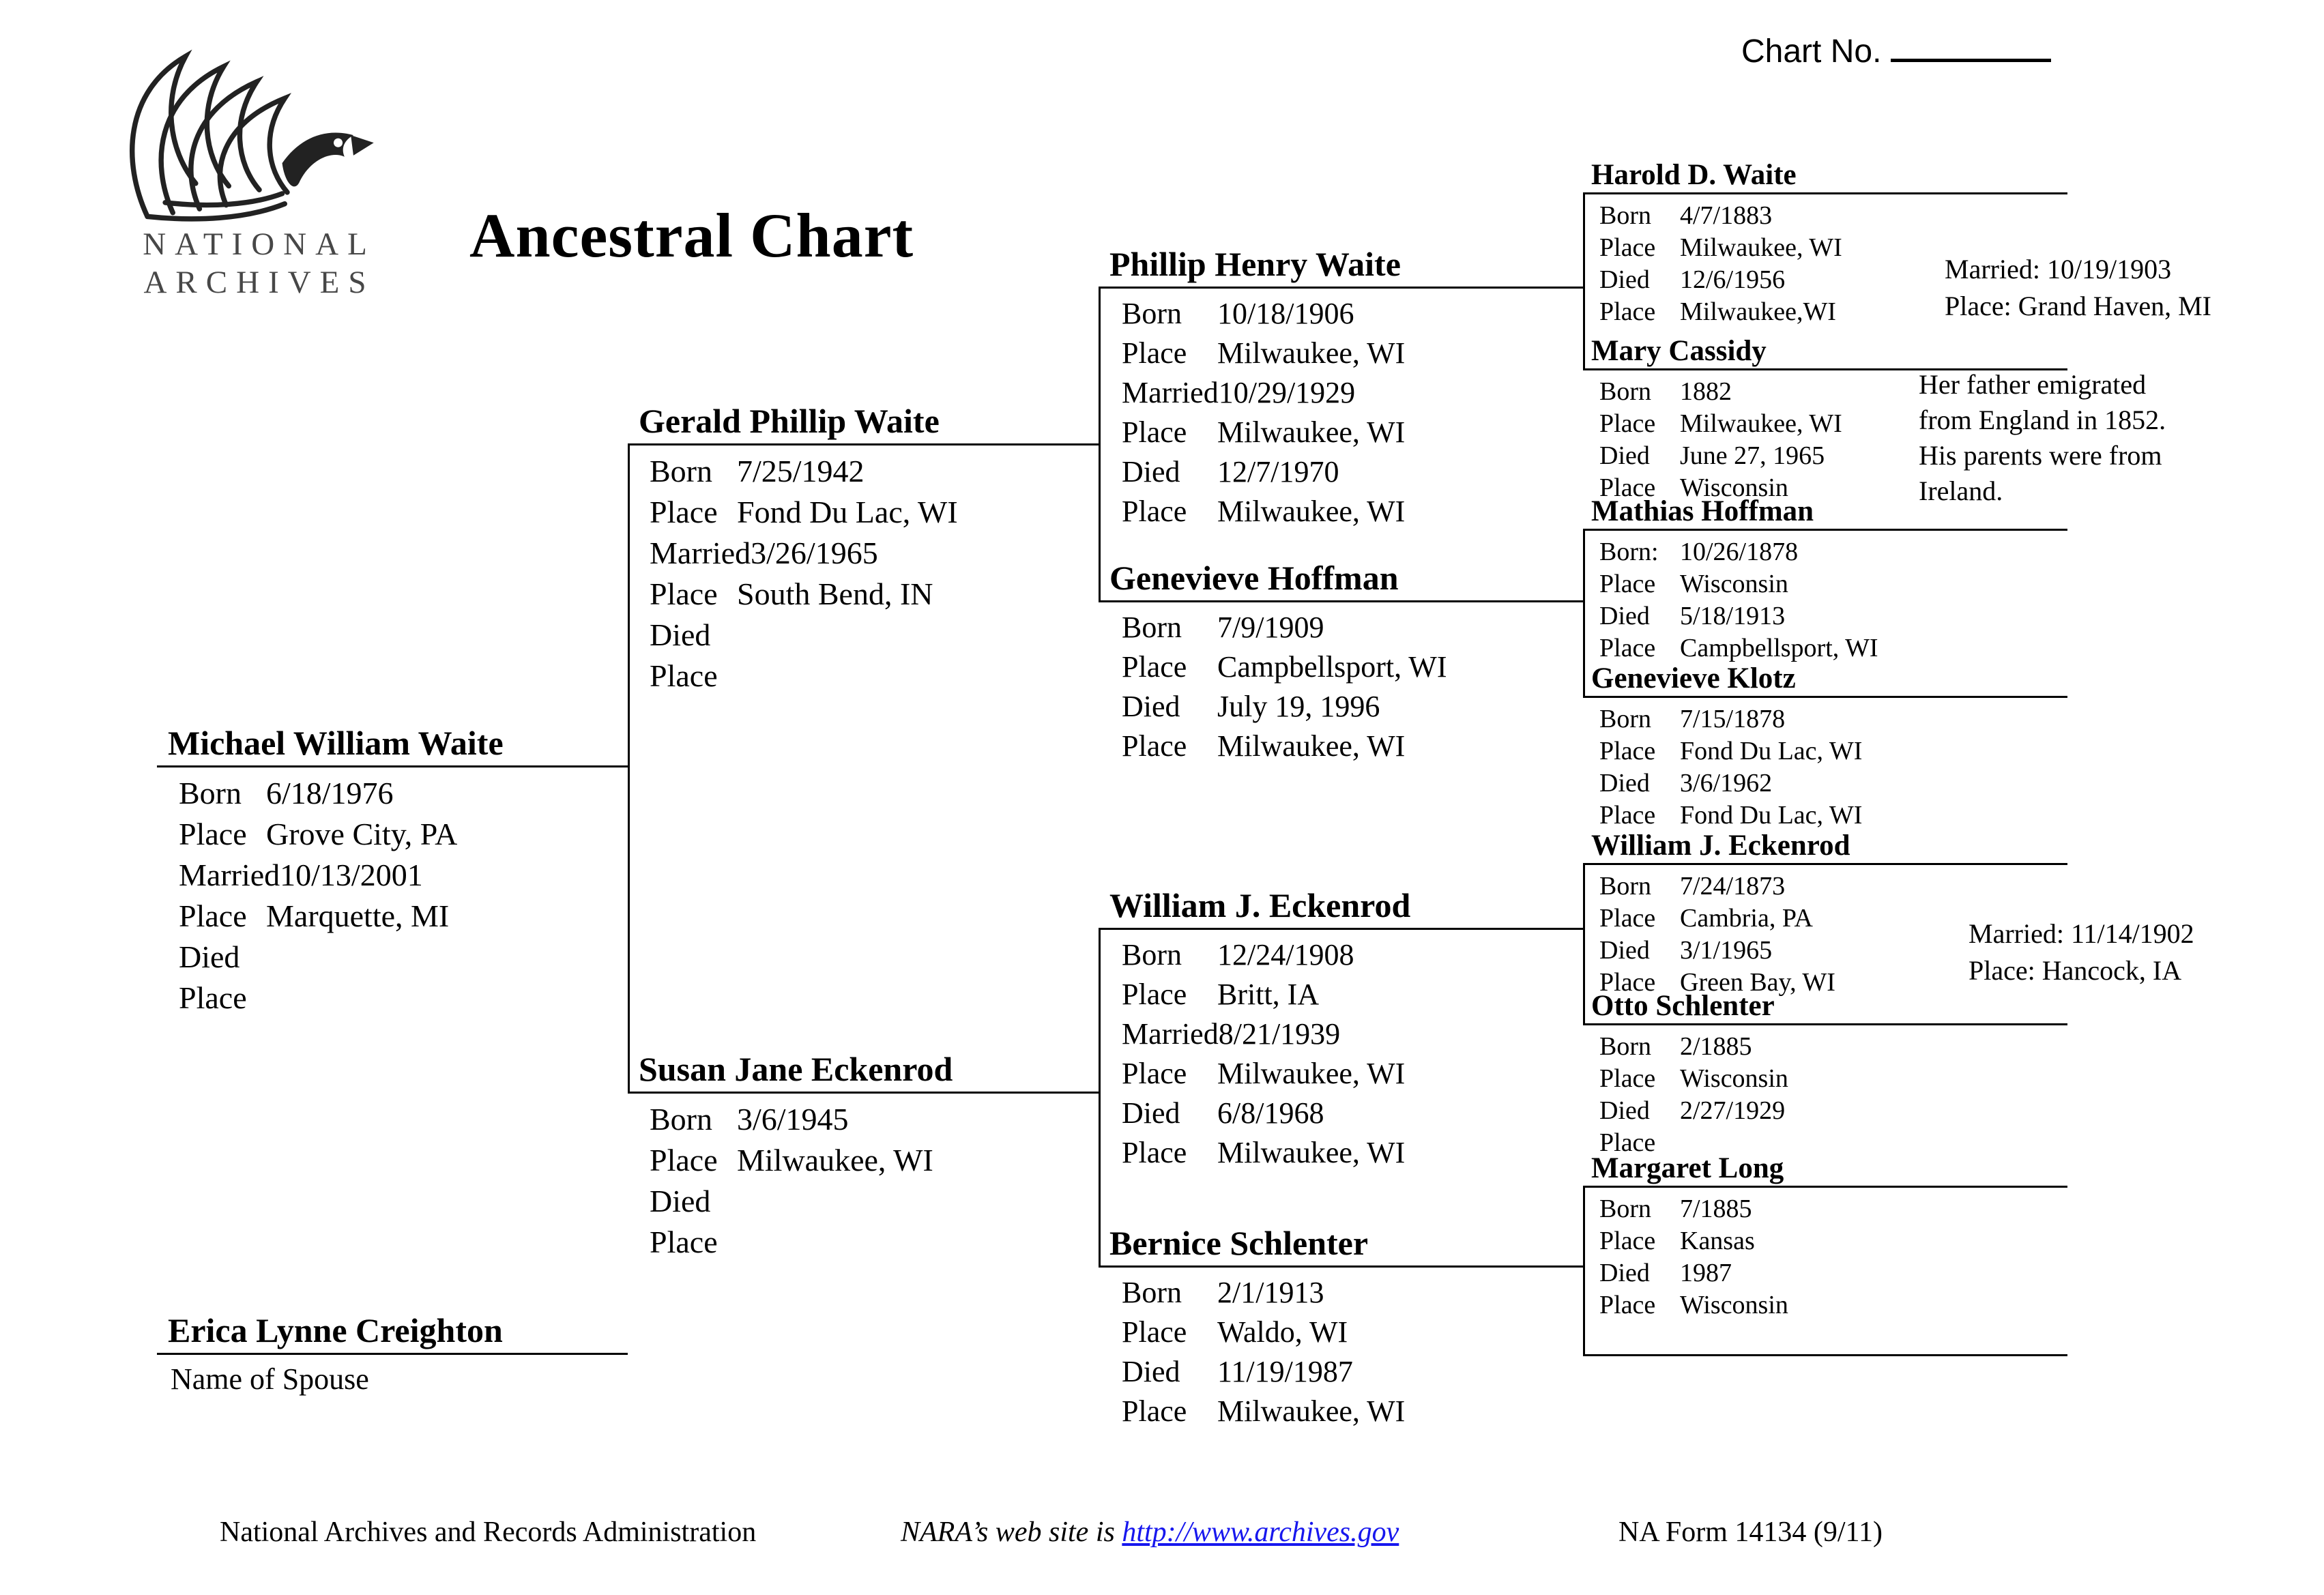  I want to click on field-value: Britt, IA, so click(1269, 994).